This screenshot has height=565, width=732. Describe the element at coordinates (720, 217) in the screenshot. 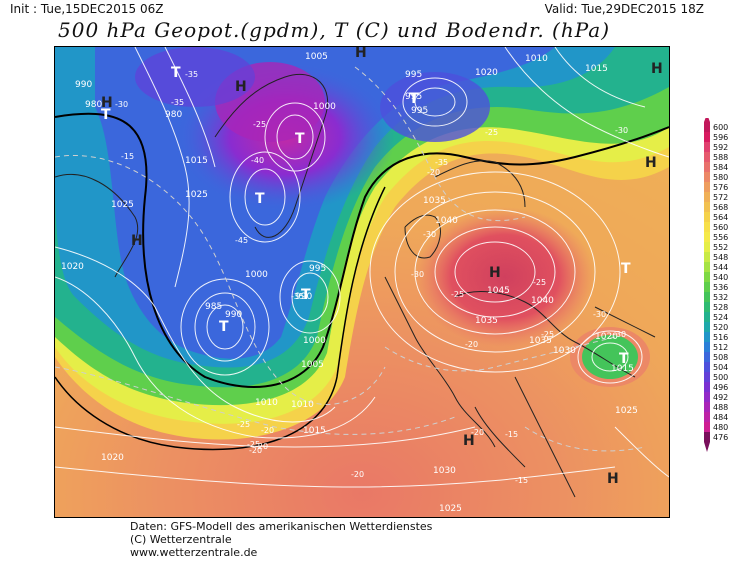

I see `legend-level-label: 564` at that location.